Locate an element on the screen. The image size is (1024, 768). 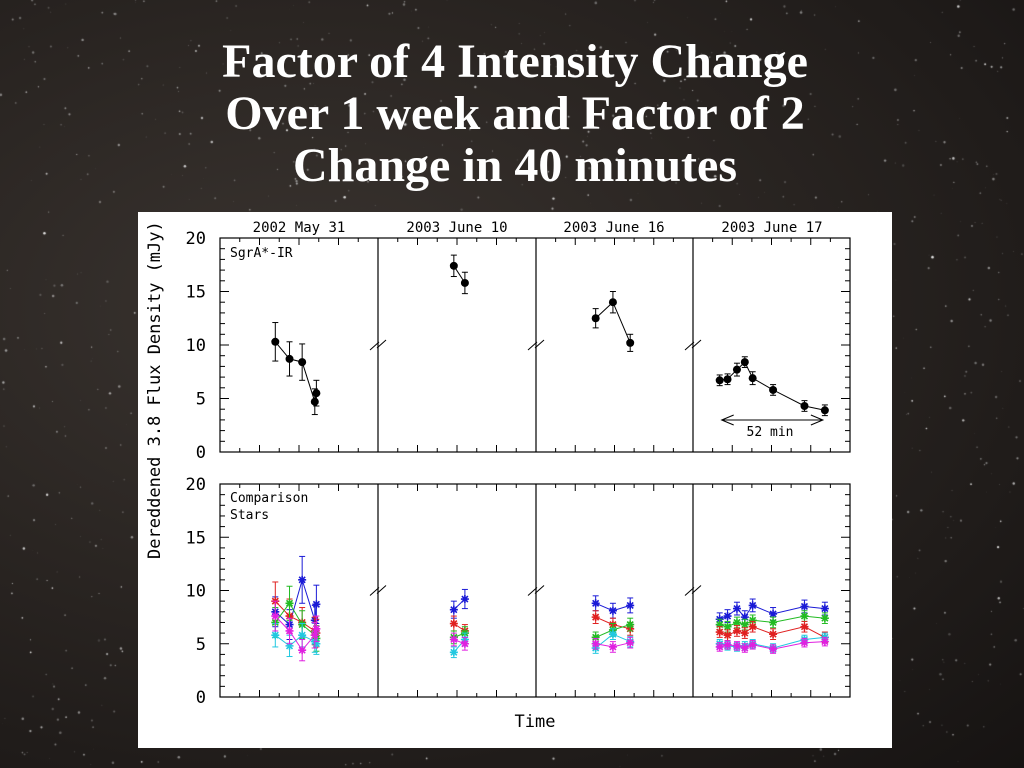
title-line-3: Change in 40 minutes is located at coordinates (515, 165).